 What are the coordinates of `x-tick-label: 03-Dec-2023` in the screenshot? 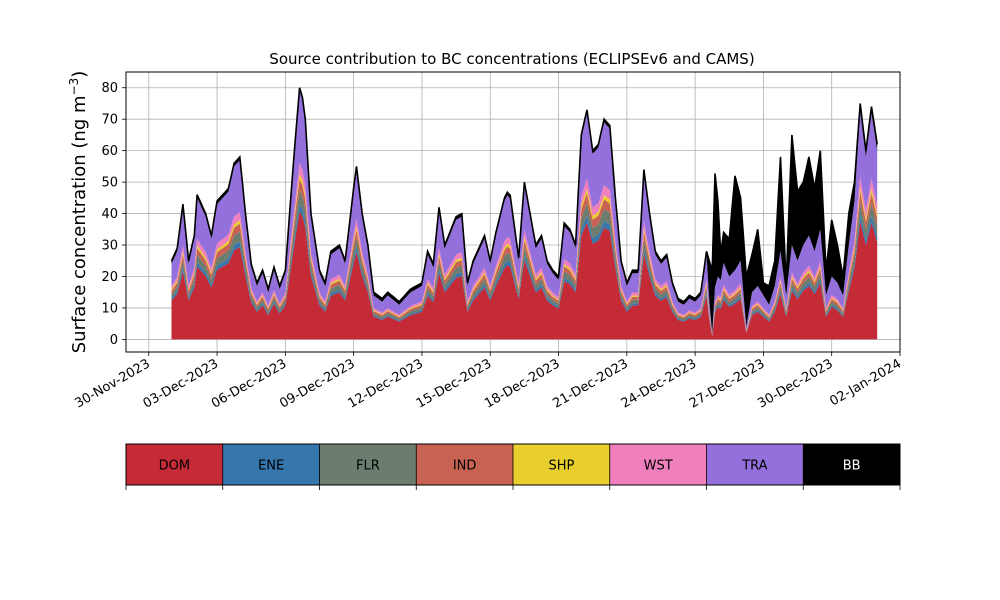 It's located at (181, 383).